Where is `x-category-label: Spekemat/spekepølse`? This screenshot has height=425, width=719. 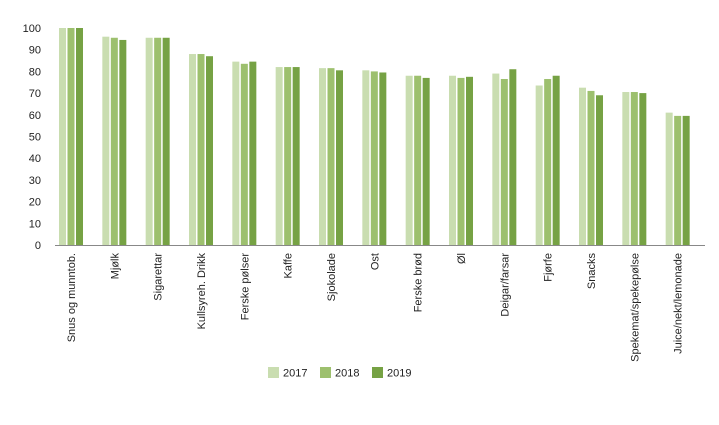 x-category-label: Spekemat/spekepølse is located at coordinates (635, 307).